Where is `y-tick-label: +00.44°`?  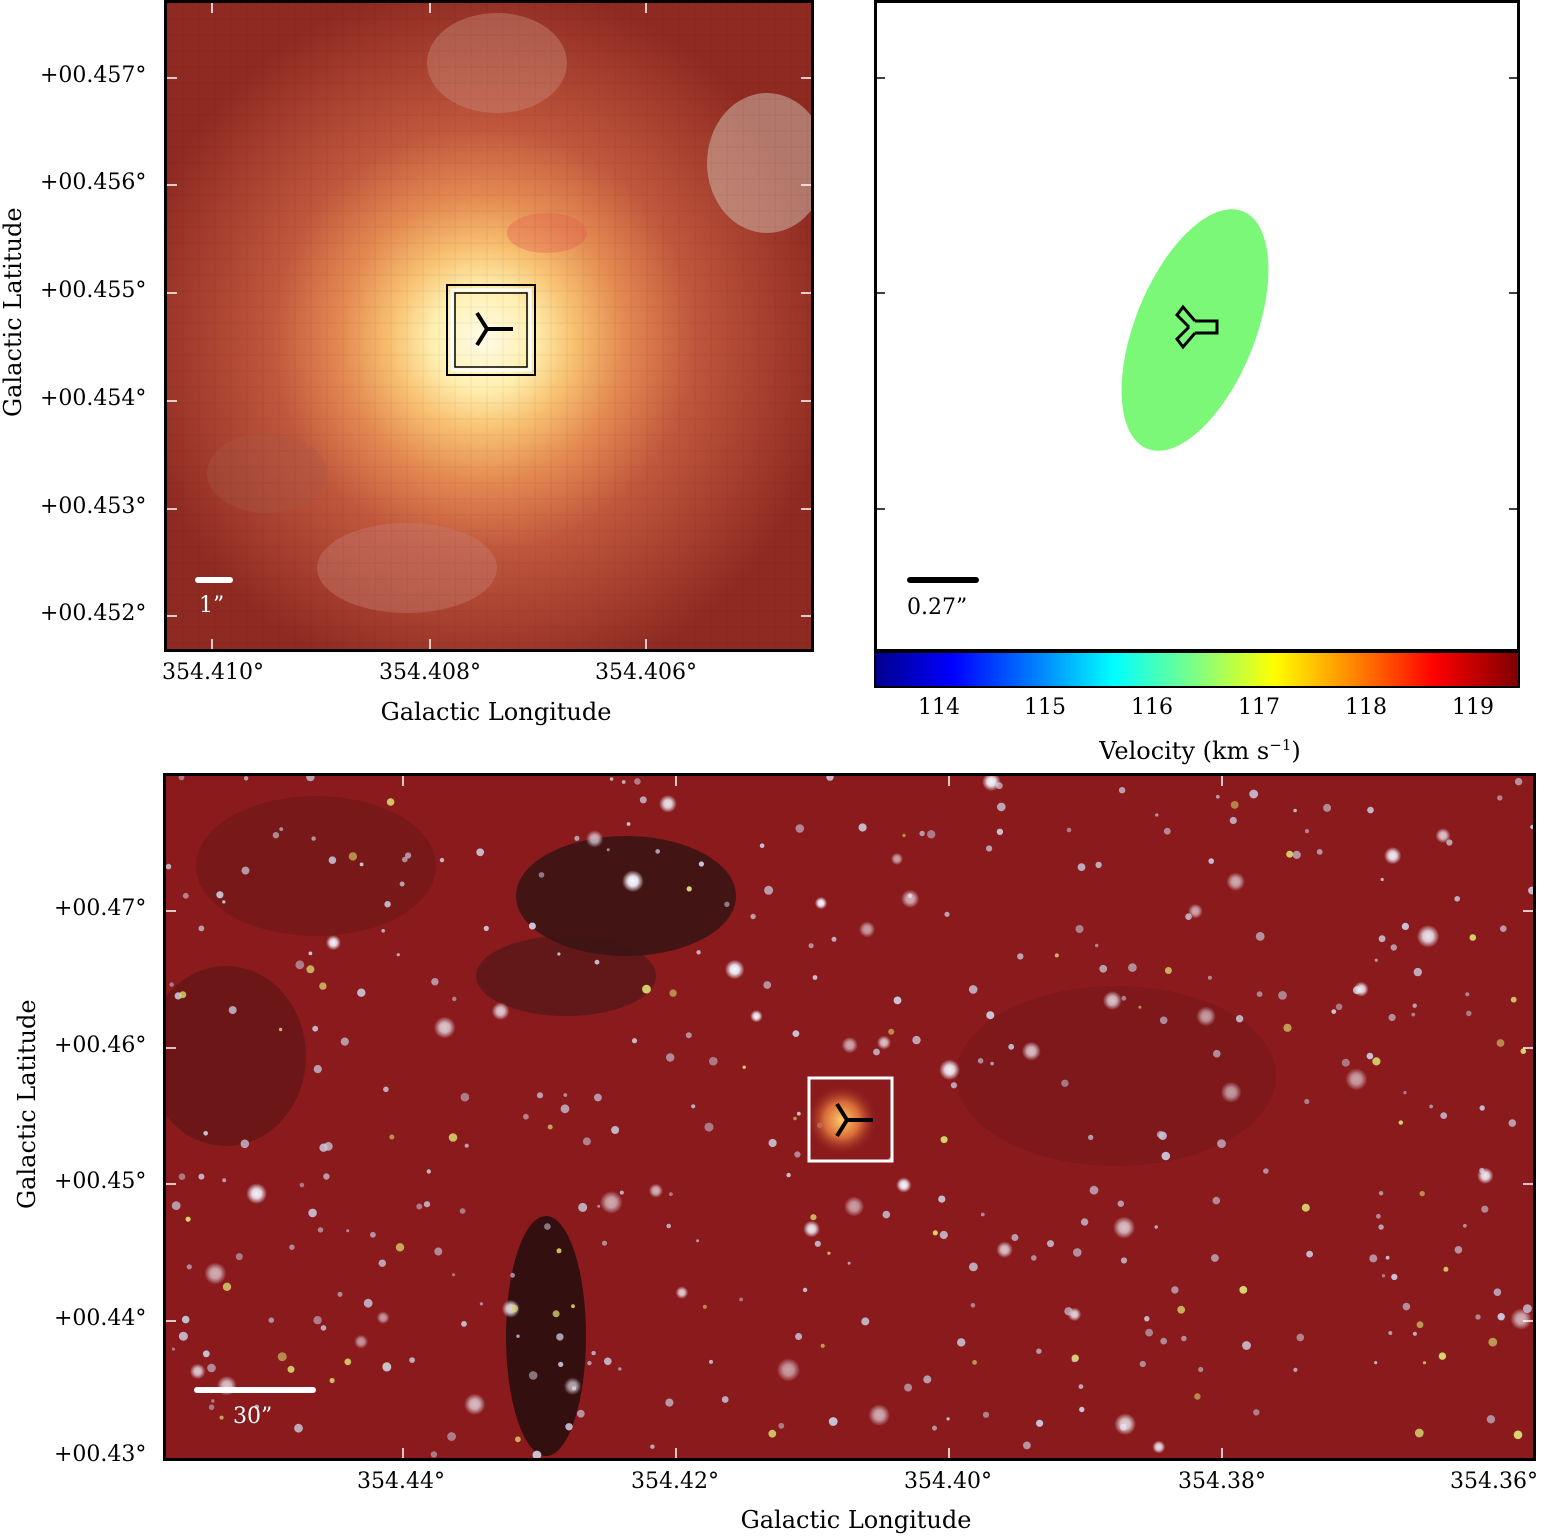 y-tick-label: +00.44° is located at coordinates (100, 1318).